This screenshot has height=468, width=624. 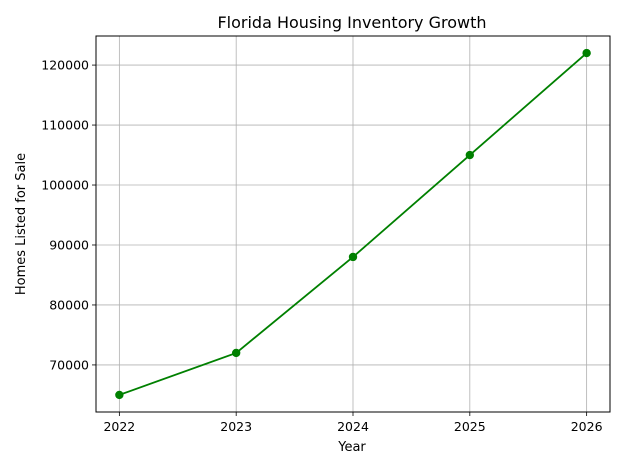 I want to click on y-axis-label: Homes Listed for Sale, so click(x=21, y=224).